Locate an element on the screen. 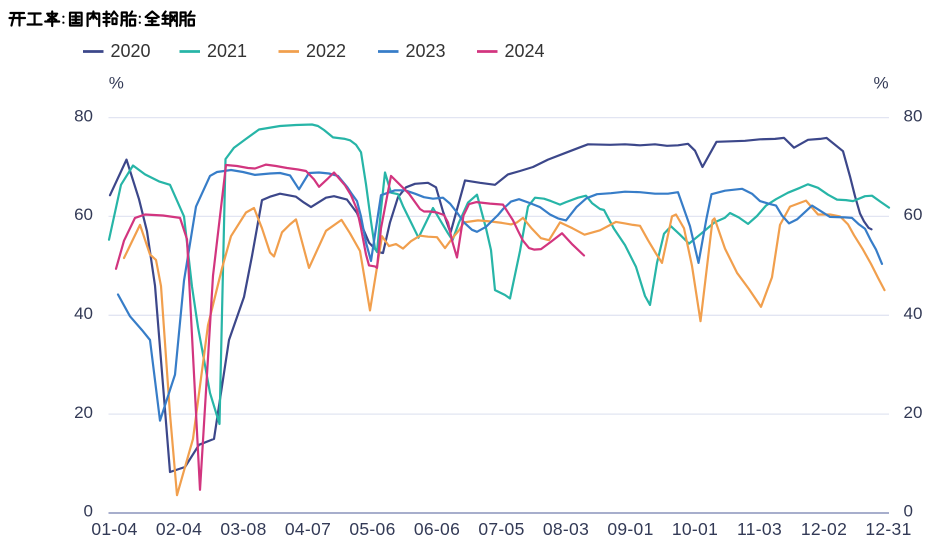 This screenshot has width=931, height=546. svg-text: 01-04 is located at coordinates (114, 529).